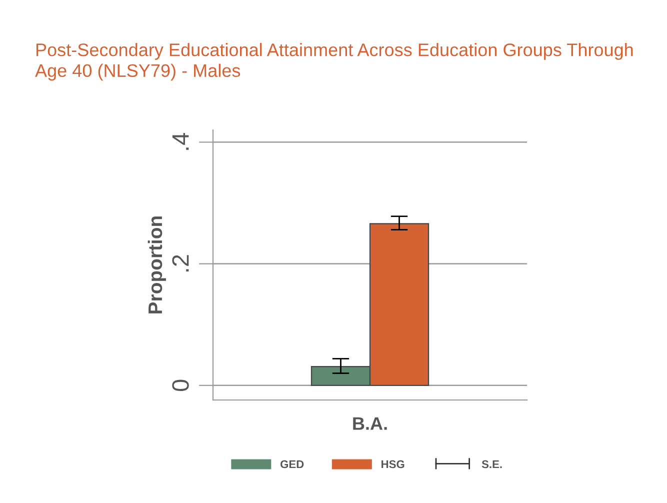 This screenshot has width=667, height=503. I want to click on x-tick-label: B.A., so click(370, 423).